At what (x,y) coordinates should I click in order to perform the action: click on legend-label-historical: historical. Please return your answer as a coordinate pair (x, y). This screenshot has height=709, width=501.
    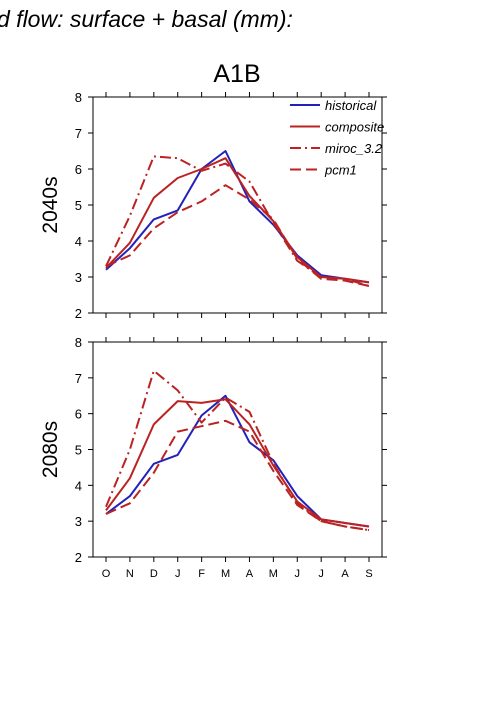
    Looking at the image, I should click on (351, 105).